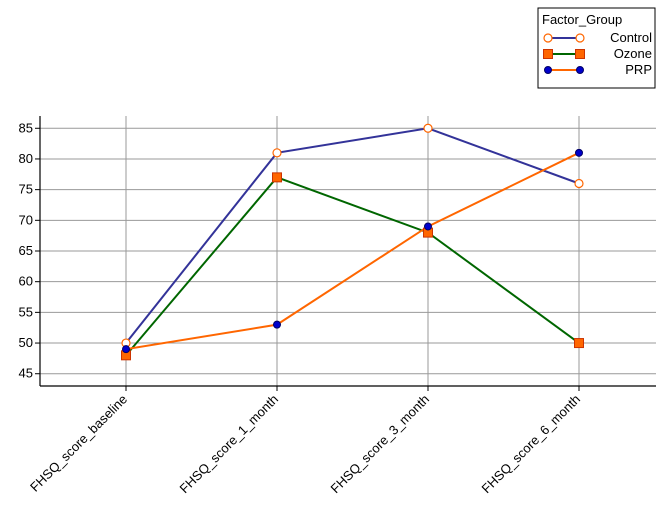  Describe the element at coordinates (26, 281) in the screenshot. I see `y-tick-label: 60` at that location.